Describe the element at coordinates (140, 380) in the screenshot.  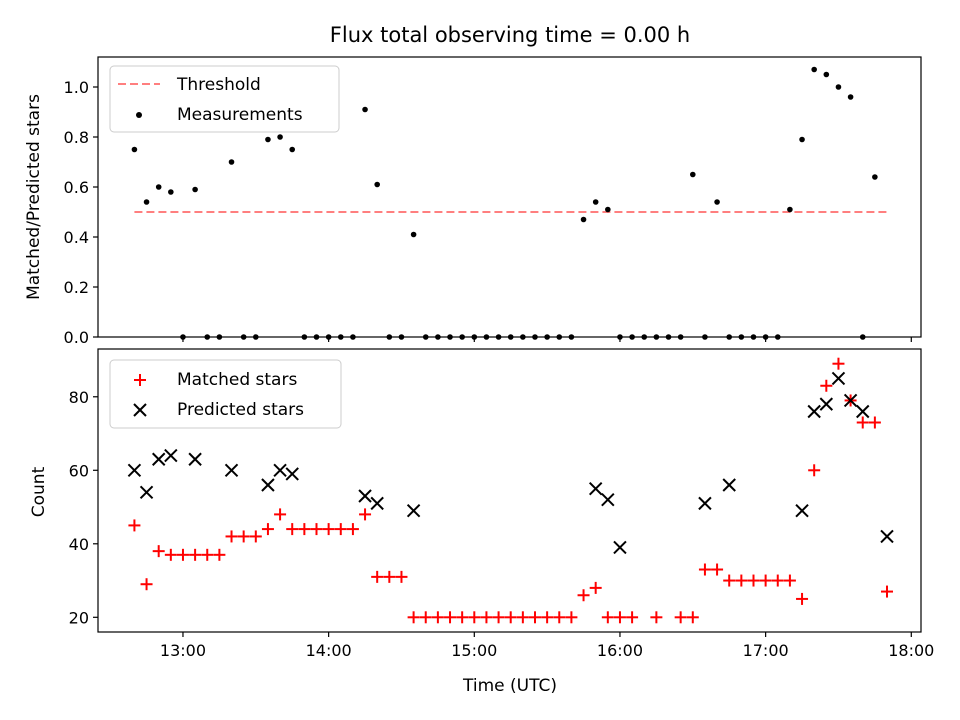
I see `matched-legend-marker` at that location.